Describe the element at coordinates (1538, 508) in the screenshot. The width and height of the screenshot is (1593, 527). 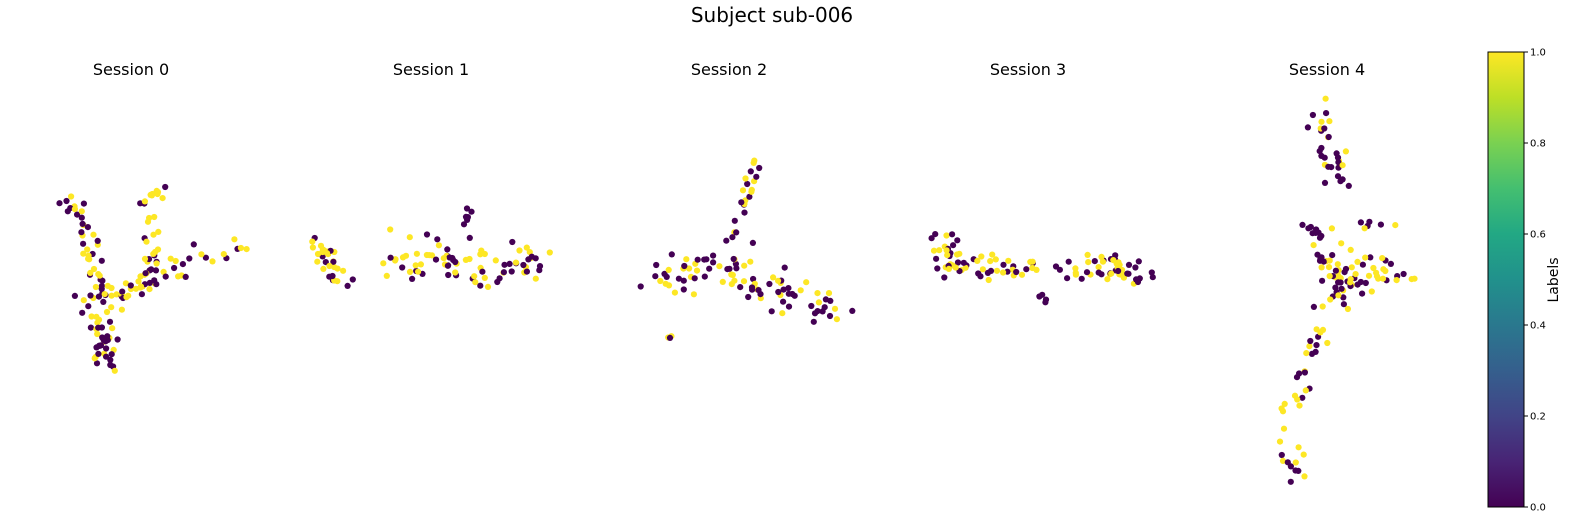
I see `colorbar-tick-label: 0.0` at that location.